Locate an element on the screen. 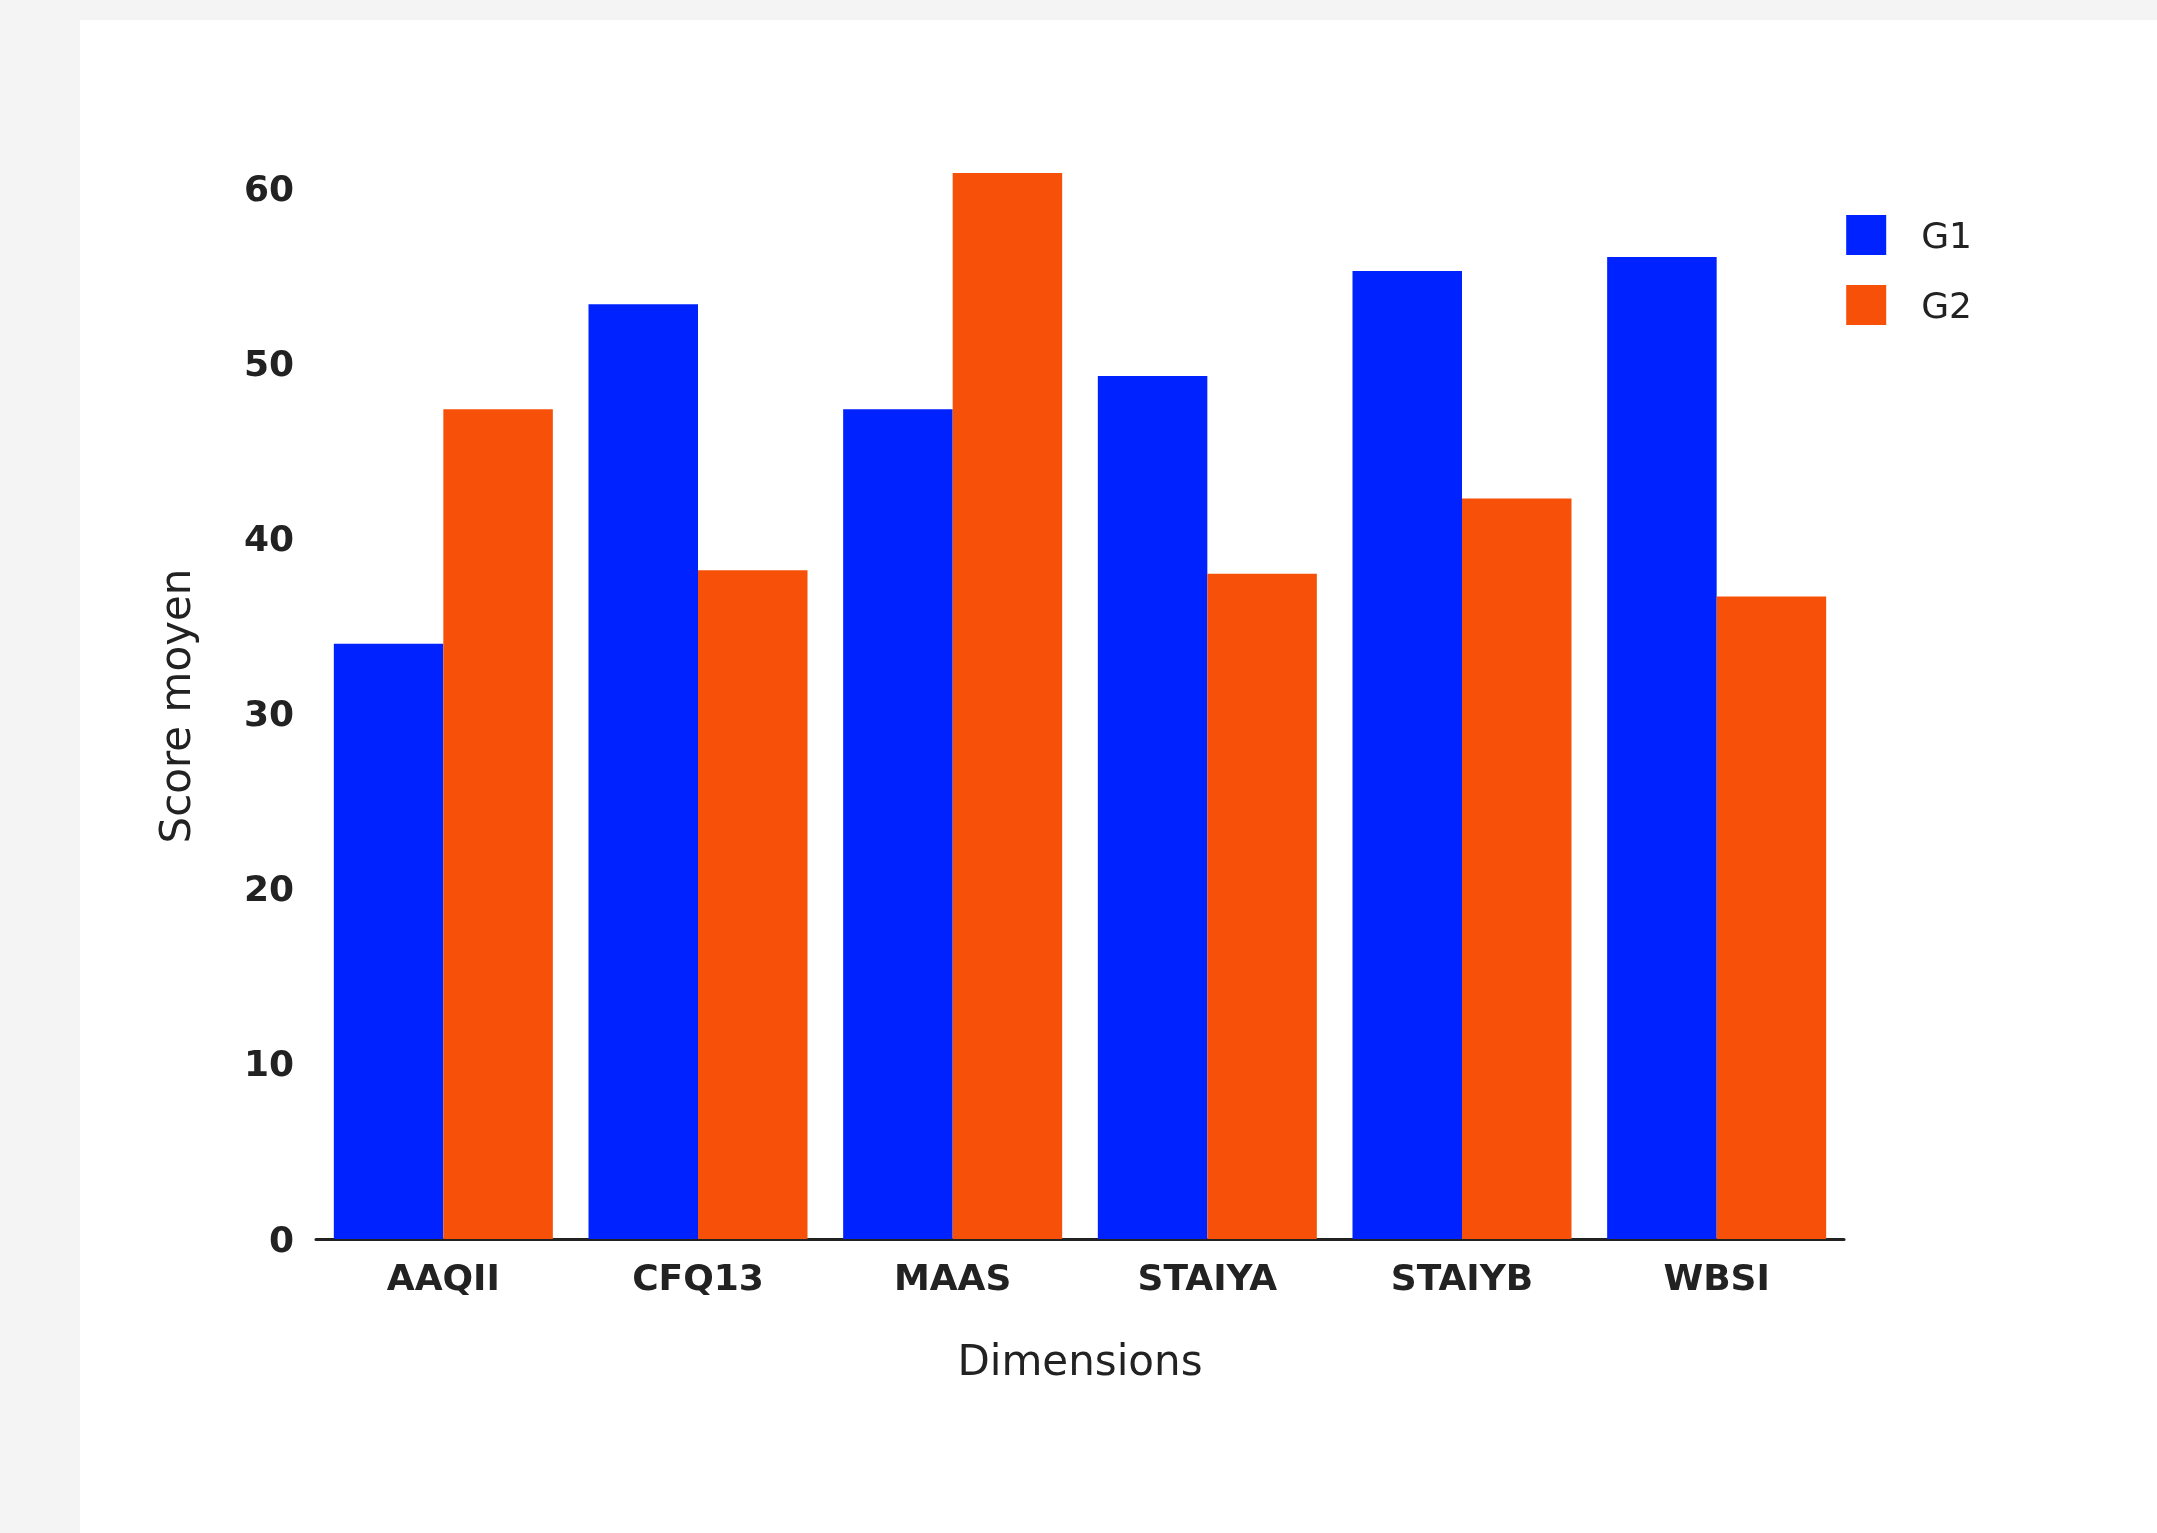 This screenshot has width=2157, height=1533. legend-label: G1 is located at coordinates (1947, 235).